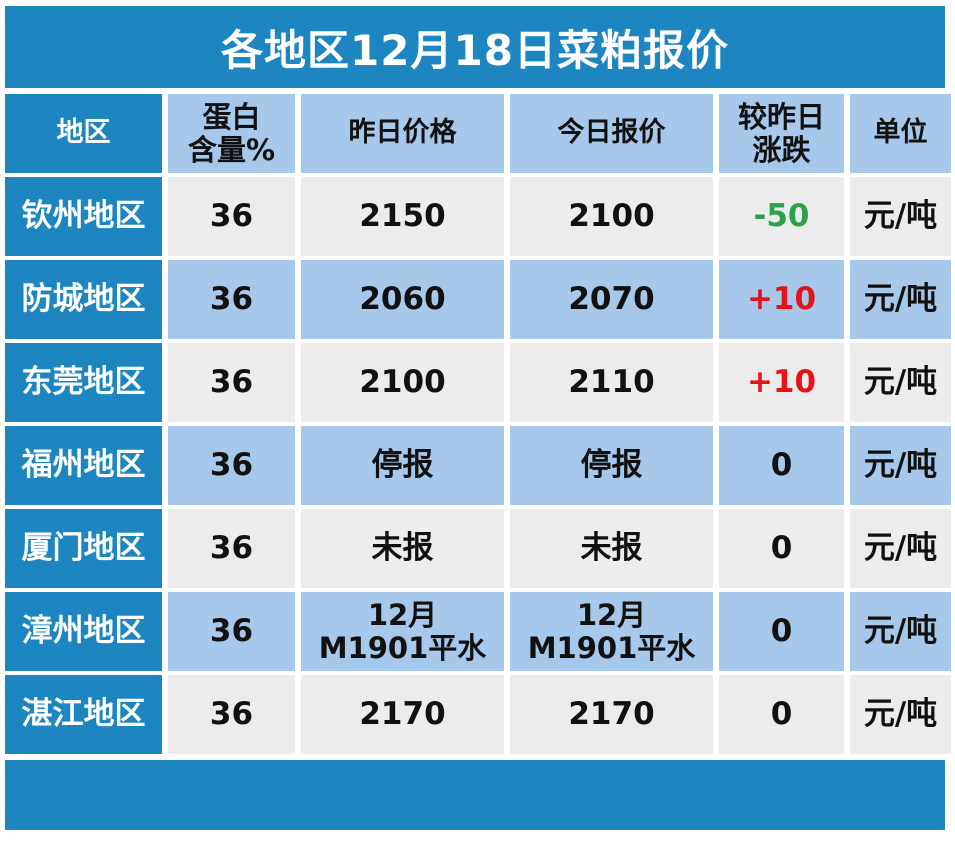 The width and height of the screenshot is (955, 843). Describe the element at coordinates (83, 465) in the screenshot. I see `region-cell: 福州地区` at that location.